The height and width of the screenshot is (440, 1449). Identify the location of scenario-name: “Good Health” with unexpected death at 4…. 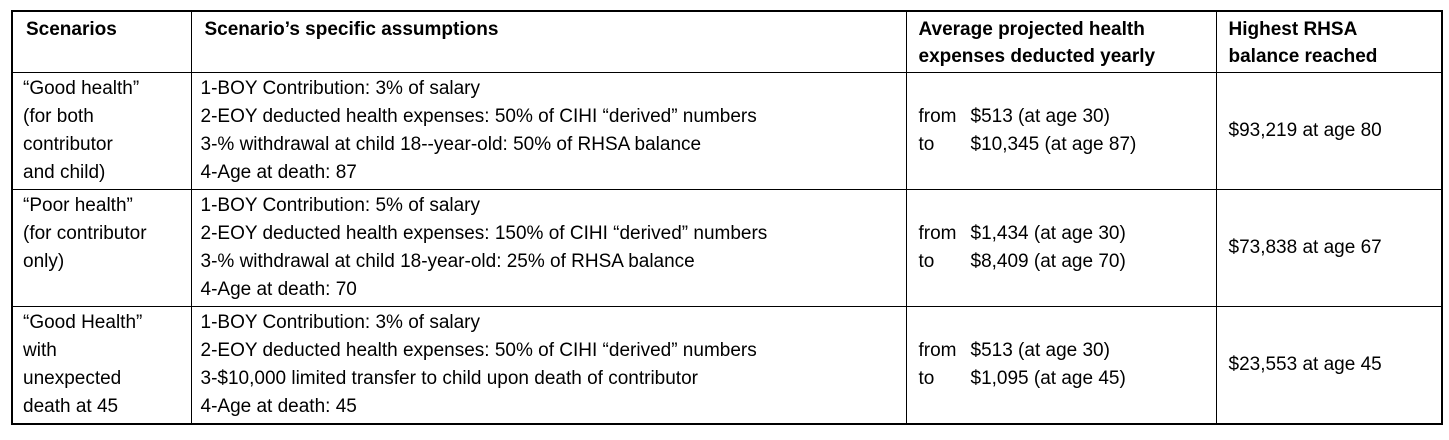
(83, 364).